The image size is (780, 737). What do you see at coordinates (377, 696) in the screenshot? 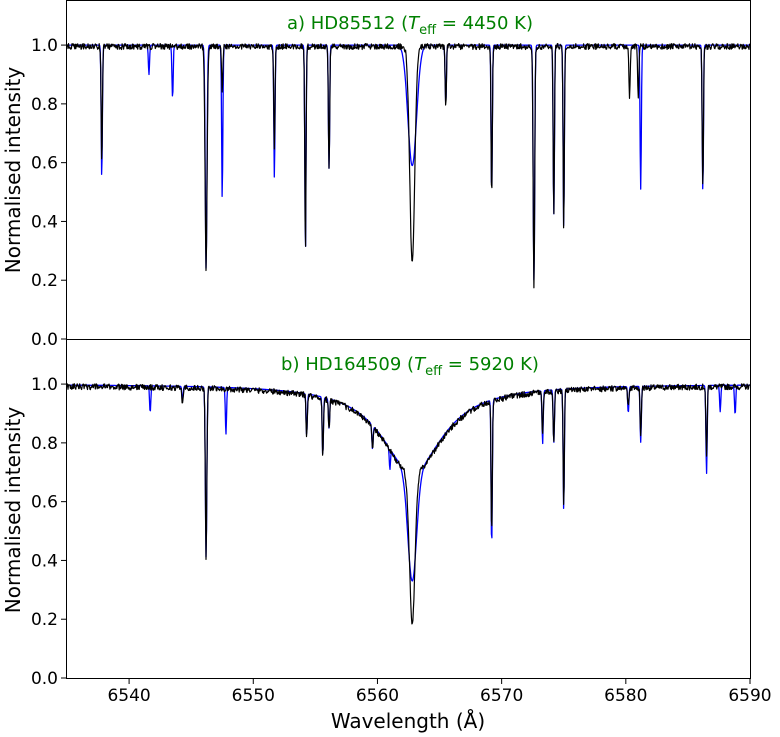
I see `xtick-label: 6560` at bounding box center [377, 696].